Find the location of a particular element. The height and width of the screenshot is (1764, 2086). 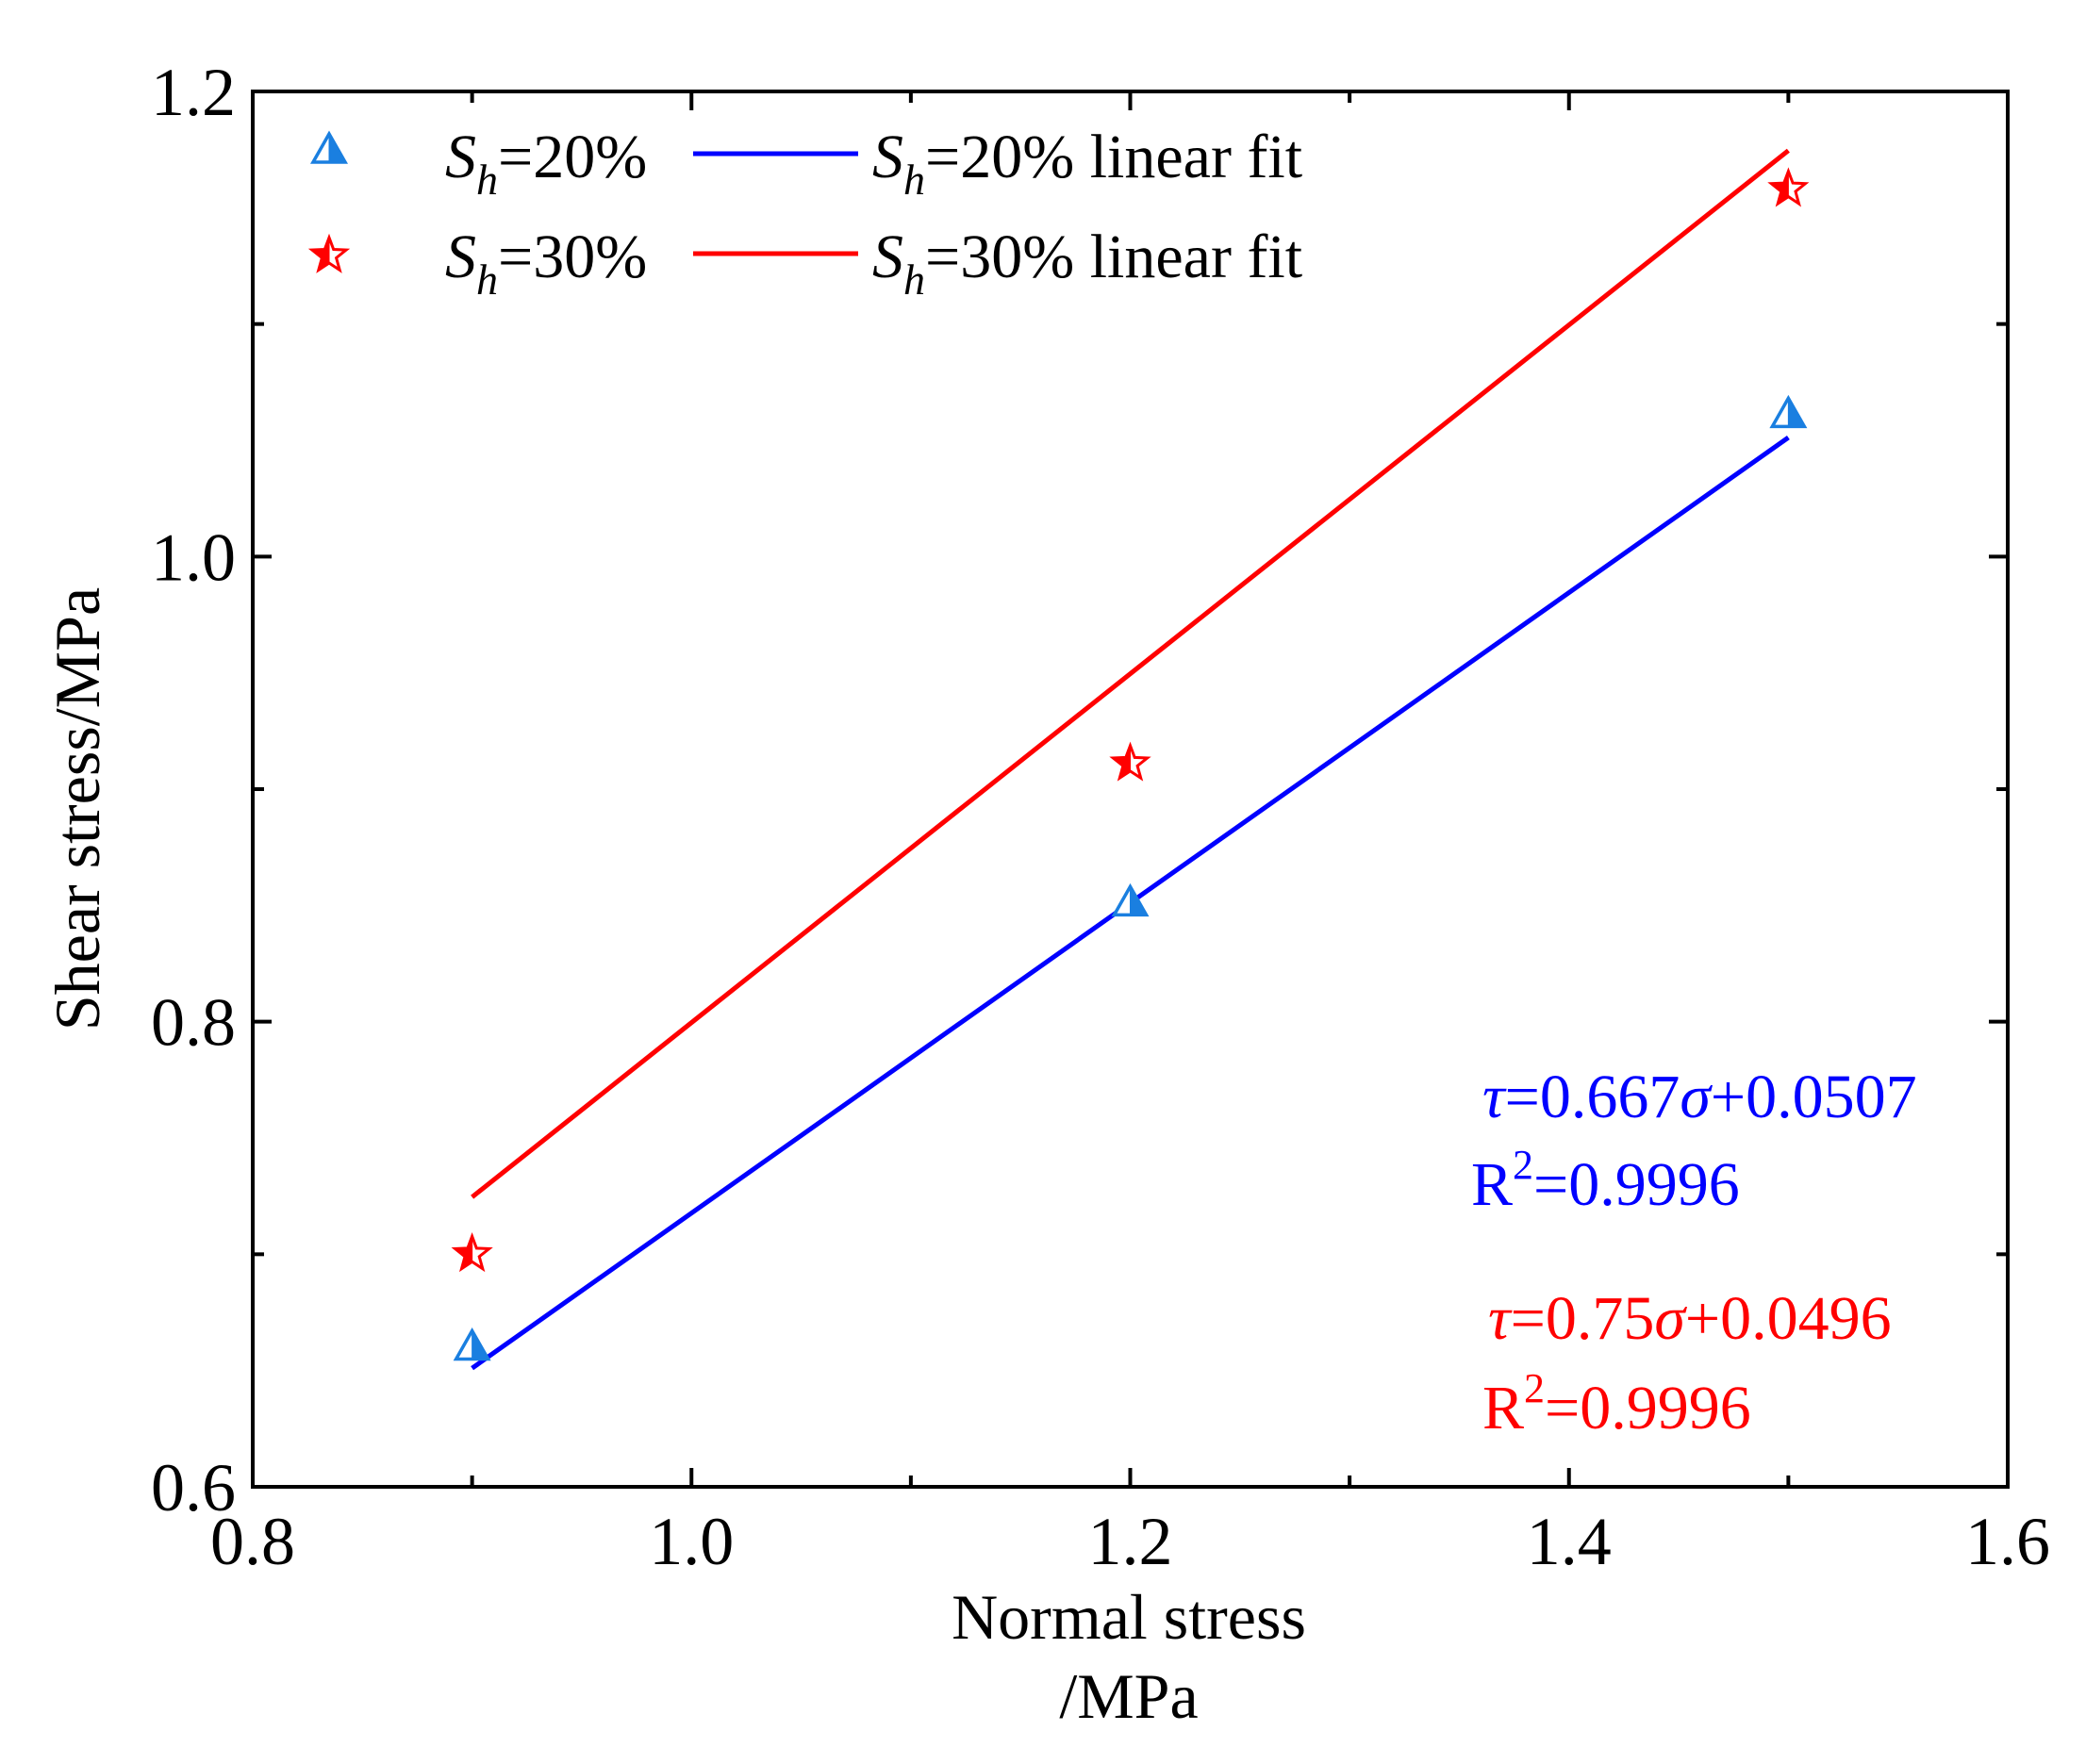

equation-line: τ=0.75σ+0.0496 is located at coordinates (1690, 1318).